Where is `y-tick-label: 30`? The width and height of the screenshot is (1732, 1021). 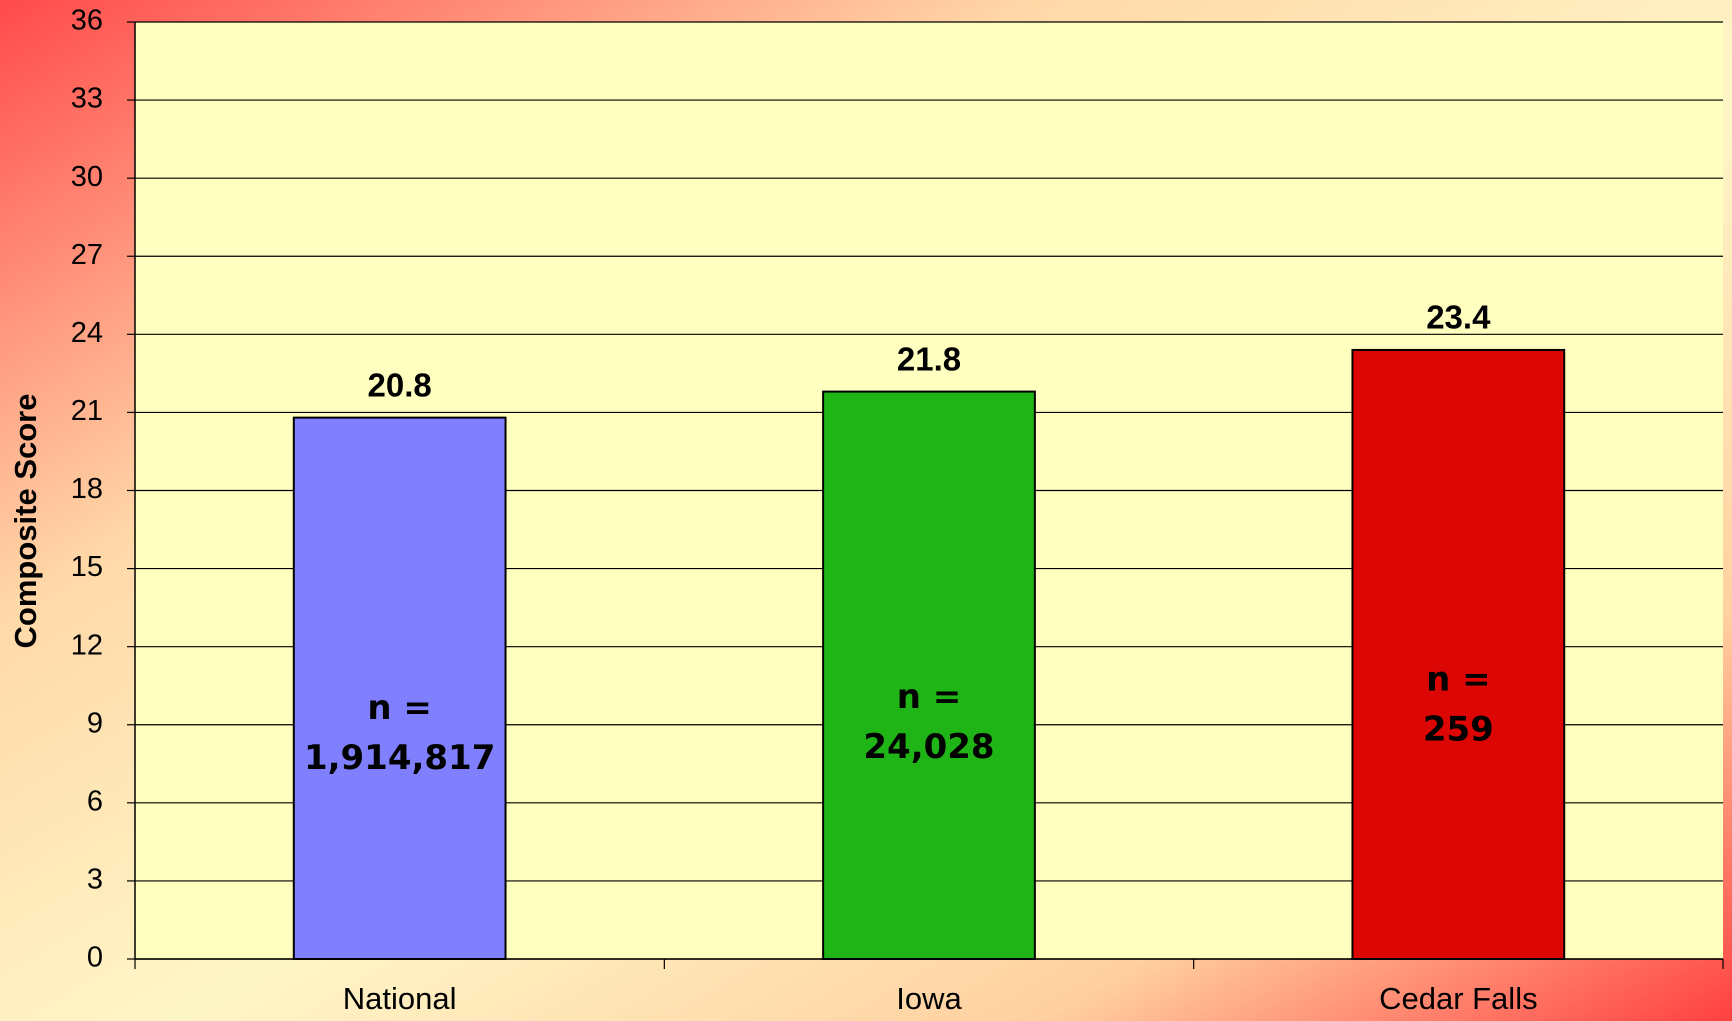
y-tick-label: 30 is located at coordinates (87, 177).